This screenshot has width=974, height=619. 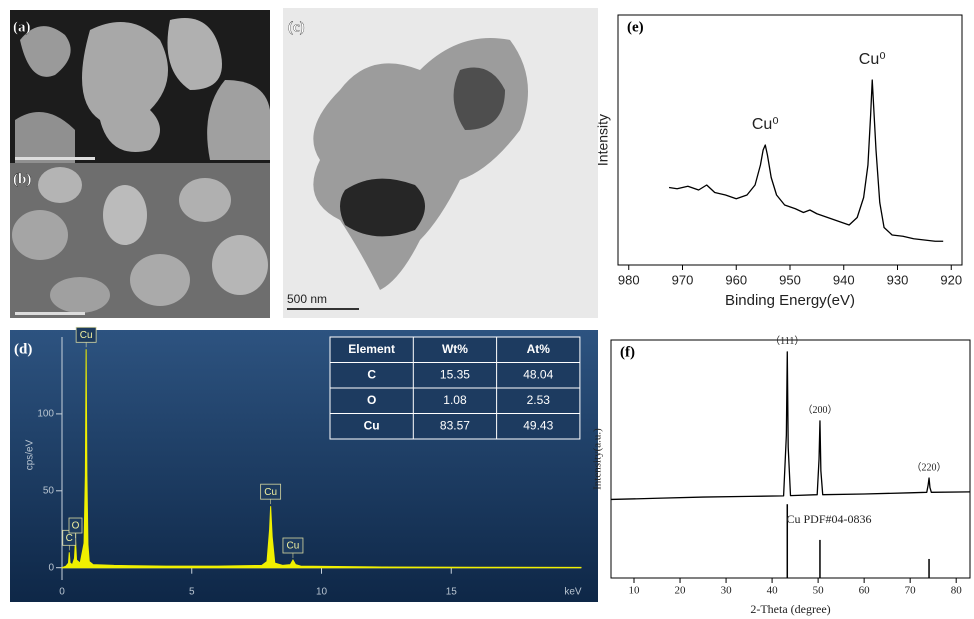 What do you see at coordinates (736, 279) in the screenshot?
I see `x-tick-label: 960` at bounding box center [736, 279].